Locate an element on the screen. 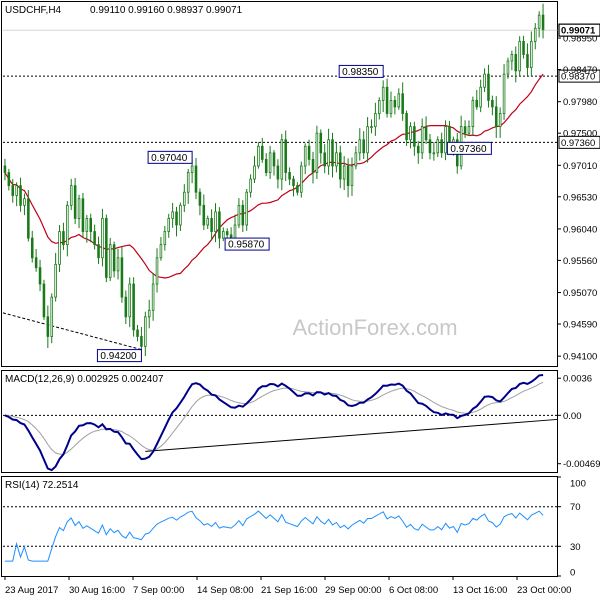  watermark-text: ActionForex.com is located at coordinates (374, 327).